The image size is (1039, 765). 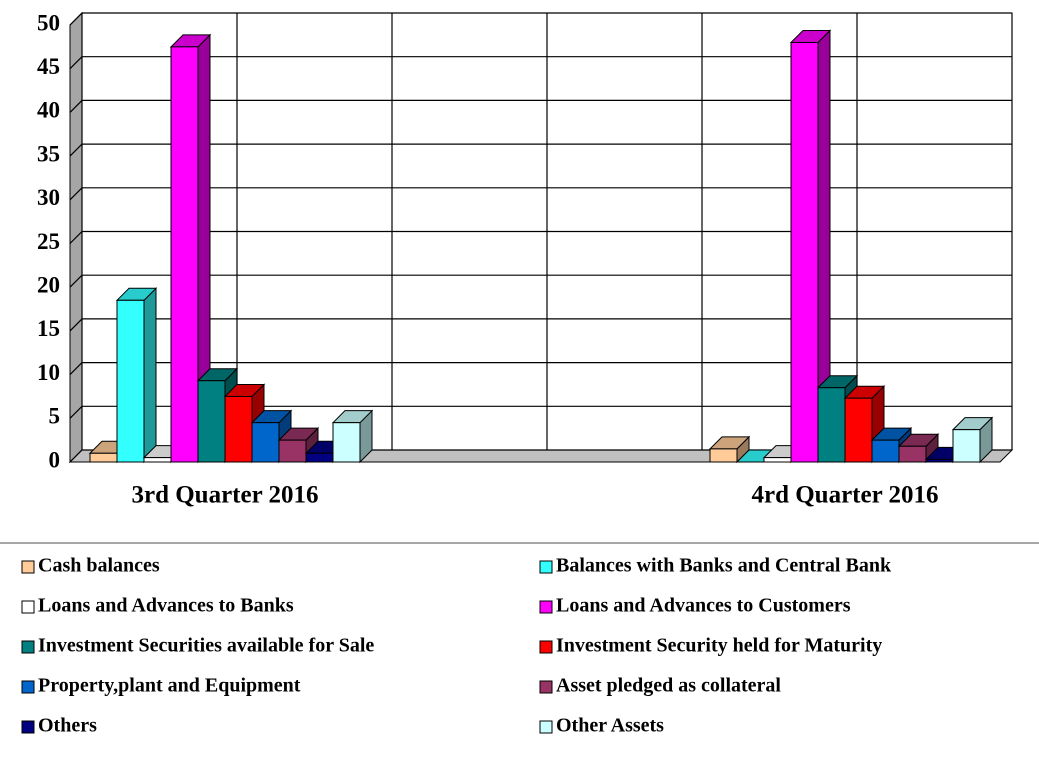 I want to click on legend-label: Investment Securities available for Sale, so click(x=206, y=646).